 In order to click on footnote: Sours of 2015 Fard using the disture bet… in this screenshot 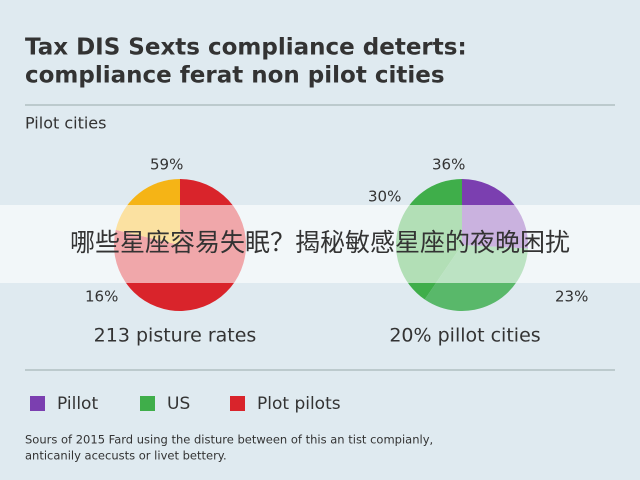, I will do `click(229, 440)`.